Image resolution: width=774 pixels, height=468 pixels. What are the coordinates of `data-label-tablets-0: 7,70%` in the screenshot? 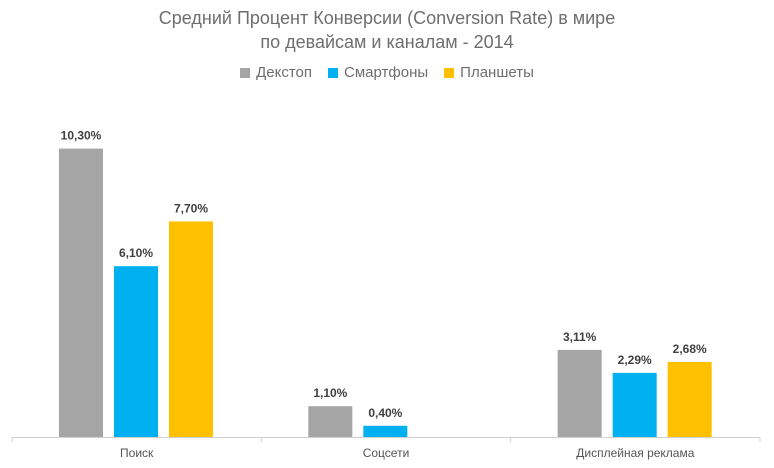 It's located at (191, 208).